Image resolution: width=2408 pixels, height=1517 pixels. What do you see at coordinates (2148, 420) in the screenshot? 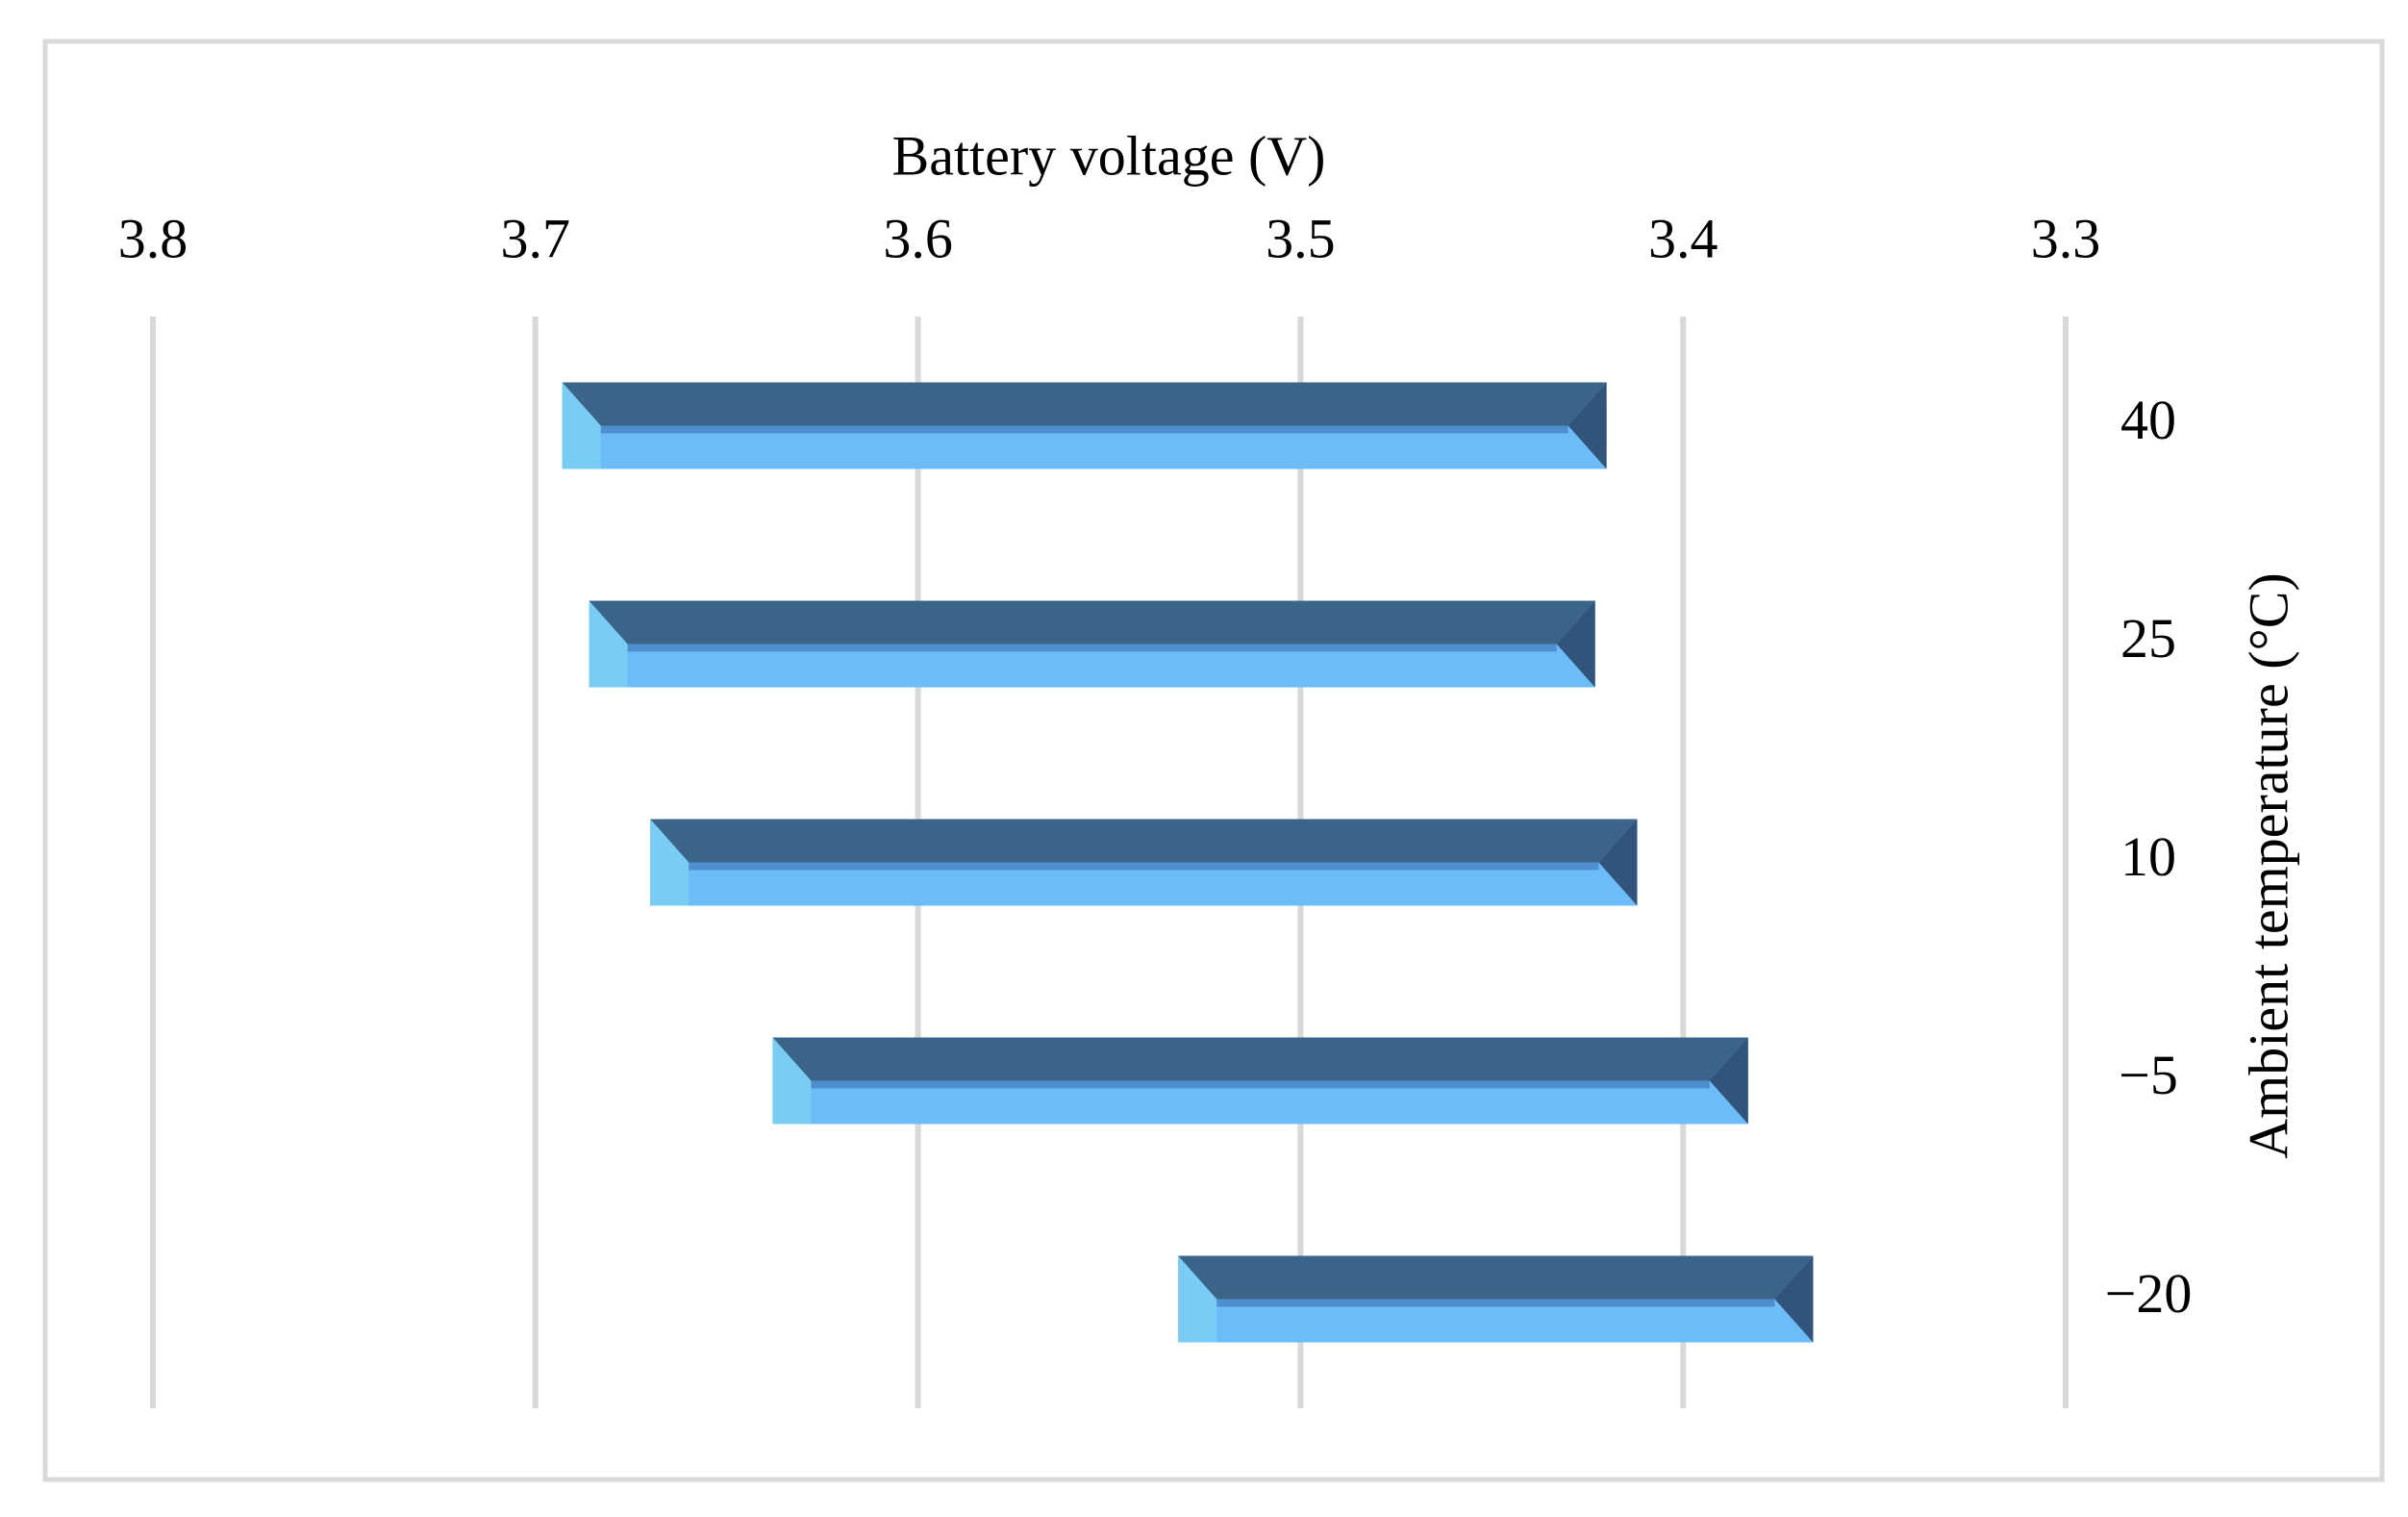
I see `y-tick-label: 40` at bounding box center [2148, 420].